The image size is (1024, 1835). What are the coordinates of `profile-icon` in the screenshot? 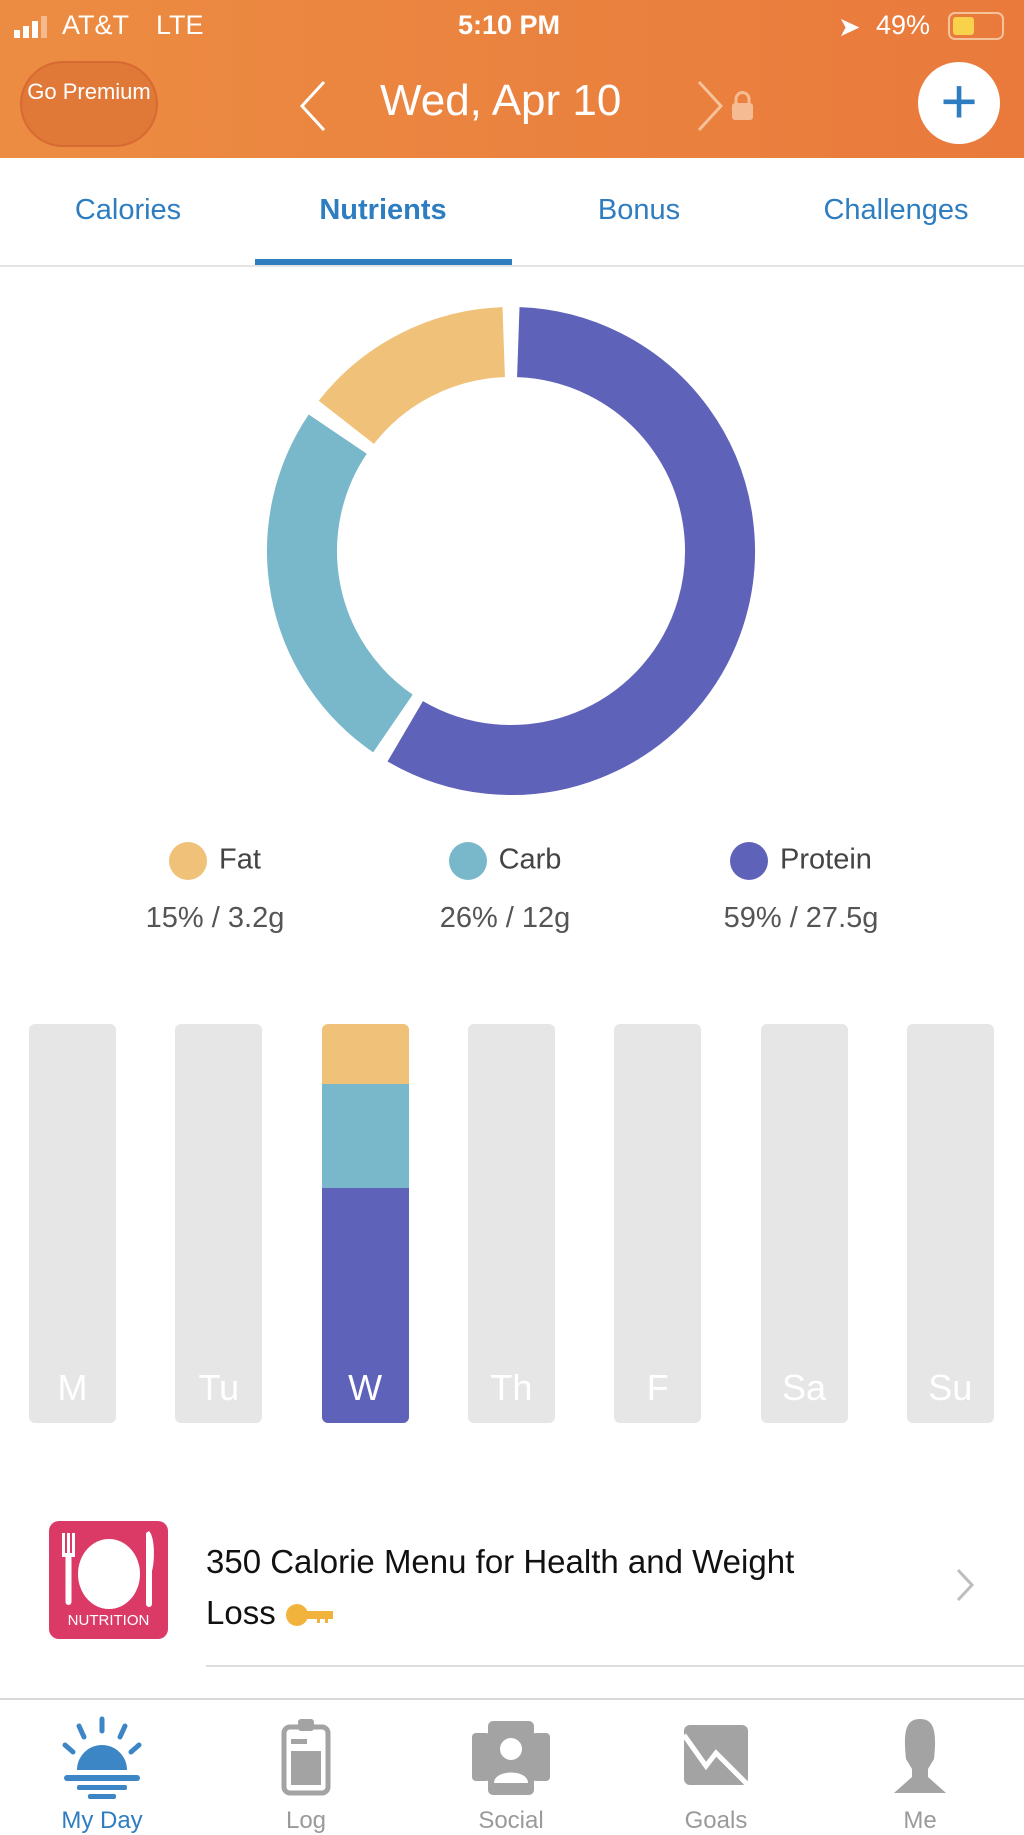 It's located at (920, 1756).